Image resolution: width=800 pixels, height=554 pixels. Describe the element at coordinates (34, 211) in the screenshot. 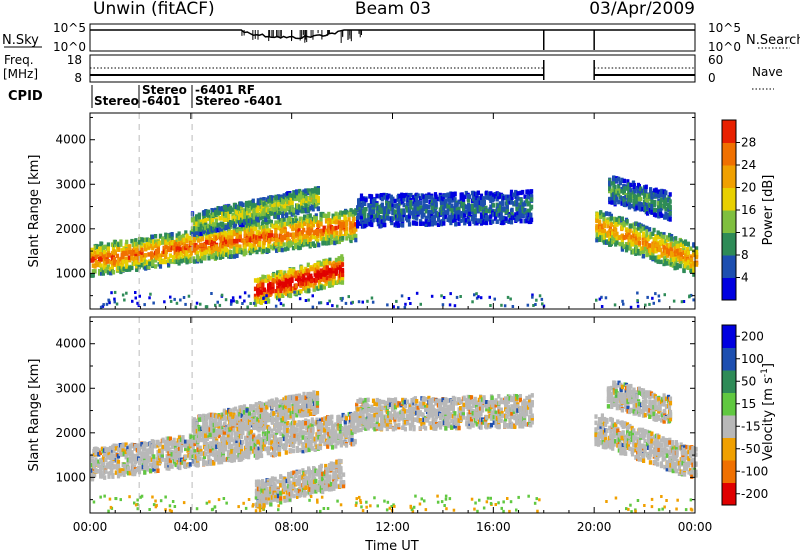

I see `power-ylabel: Slant Range [km]` at that location.